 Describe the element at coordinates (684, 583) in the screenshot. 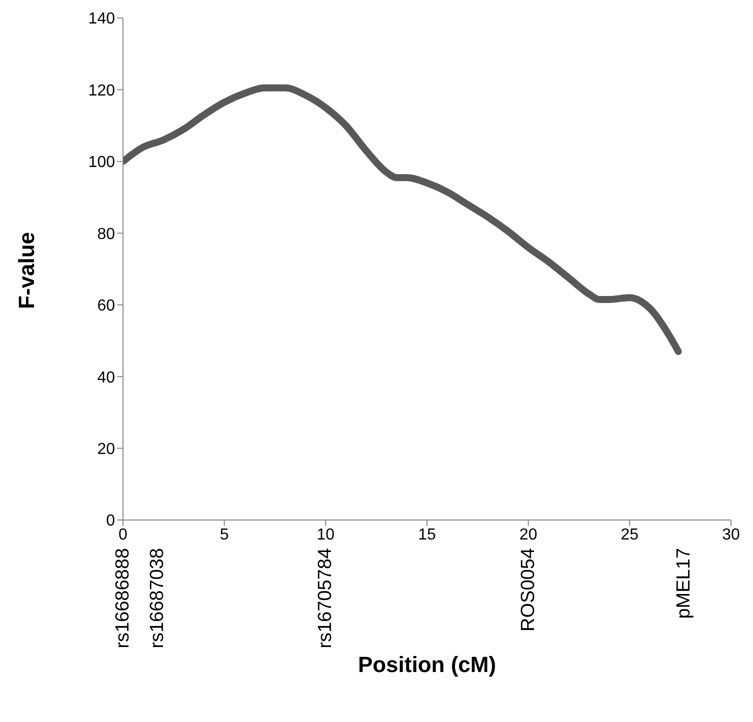

I see `text: pMEL17` at that location.